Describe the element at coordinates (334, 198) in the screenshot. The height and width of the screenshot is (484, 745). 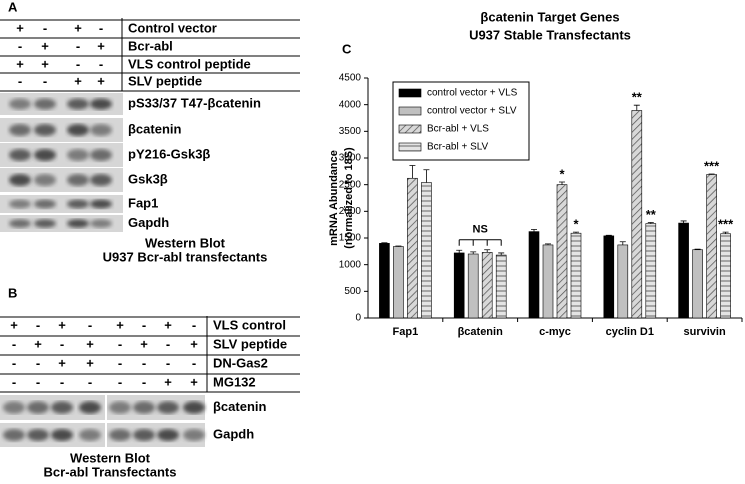
I see `y-axis-label: mRNA Abundance` at that location.